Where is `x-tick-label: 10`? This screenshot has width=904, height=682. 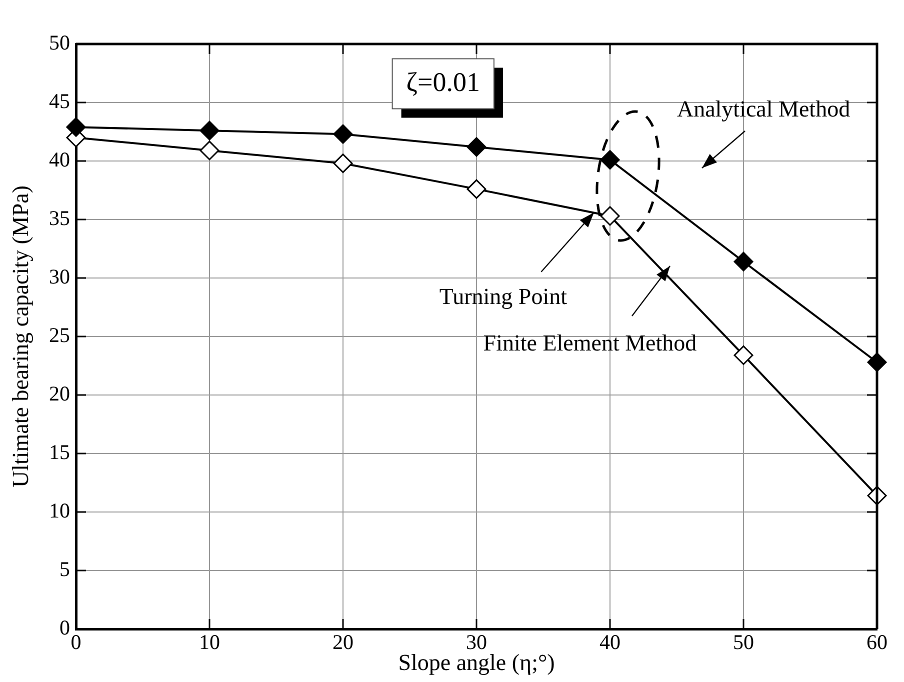
x-tick-label: 10 is located at coordinates (209, 642).